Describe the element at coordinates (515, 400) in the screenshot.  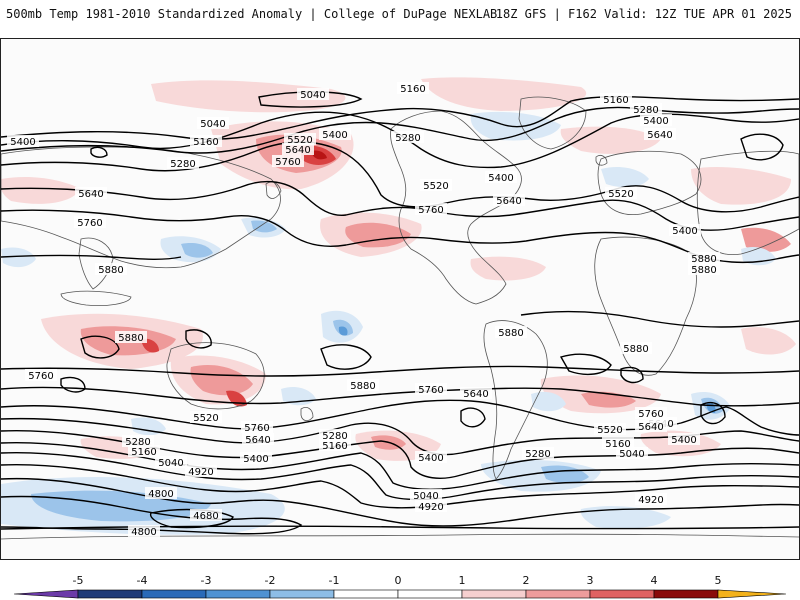
I see `south-america-coast` at that location.